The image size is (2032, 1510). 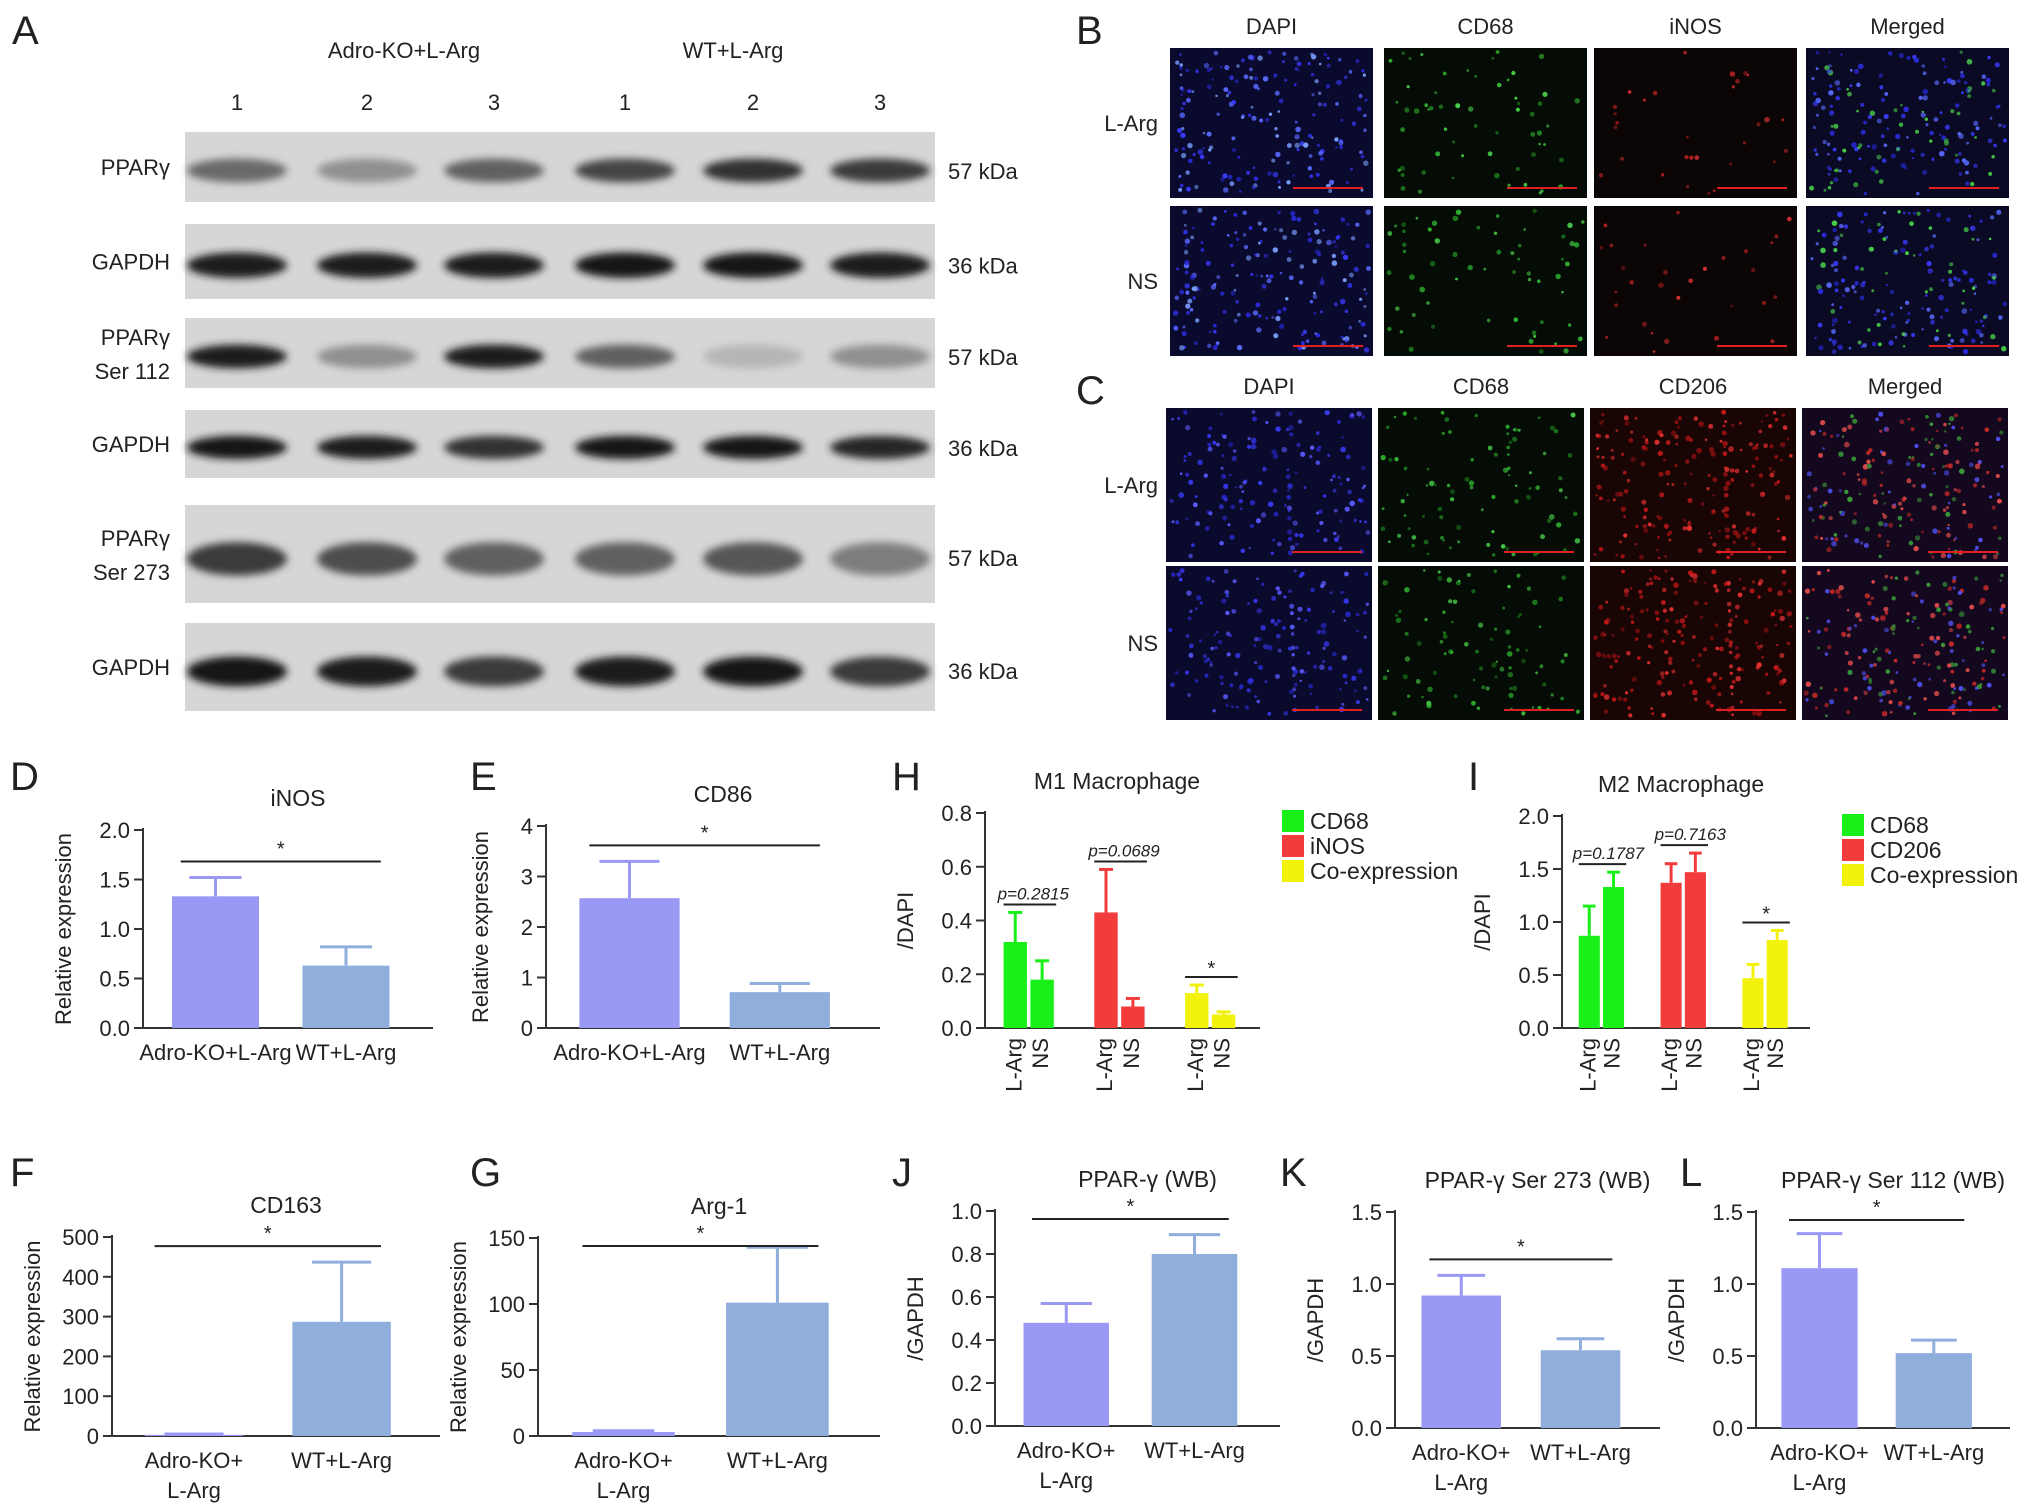 I want to click on x-tick-label: L-Arg, so click(x=1751, y=1065).